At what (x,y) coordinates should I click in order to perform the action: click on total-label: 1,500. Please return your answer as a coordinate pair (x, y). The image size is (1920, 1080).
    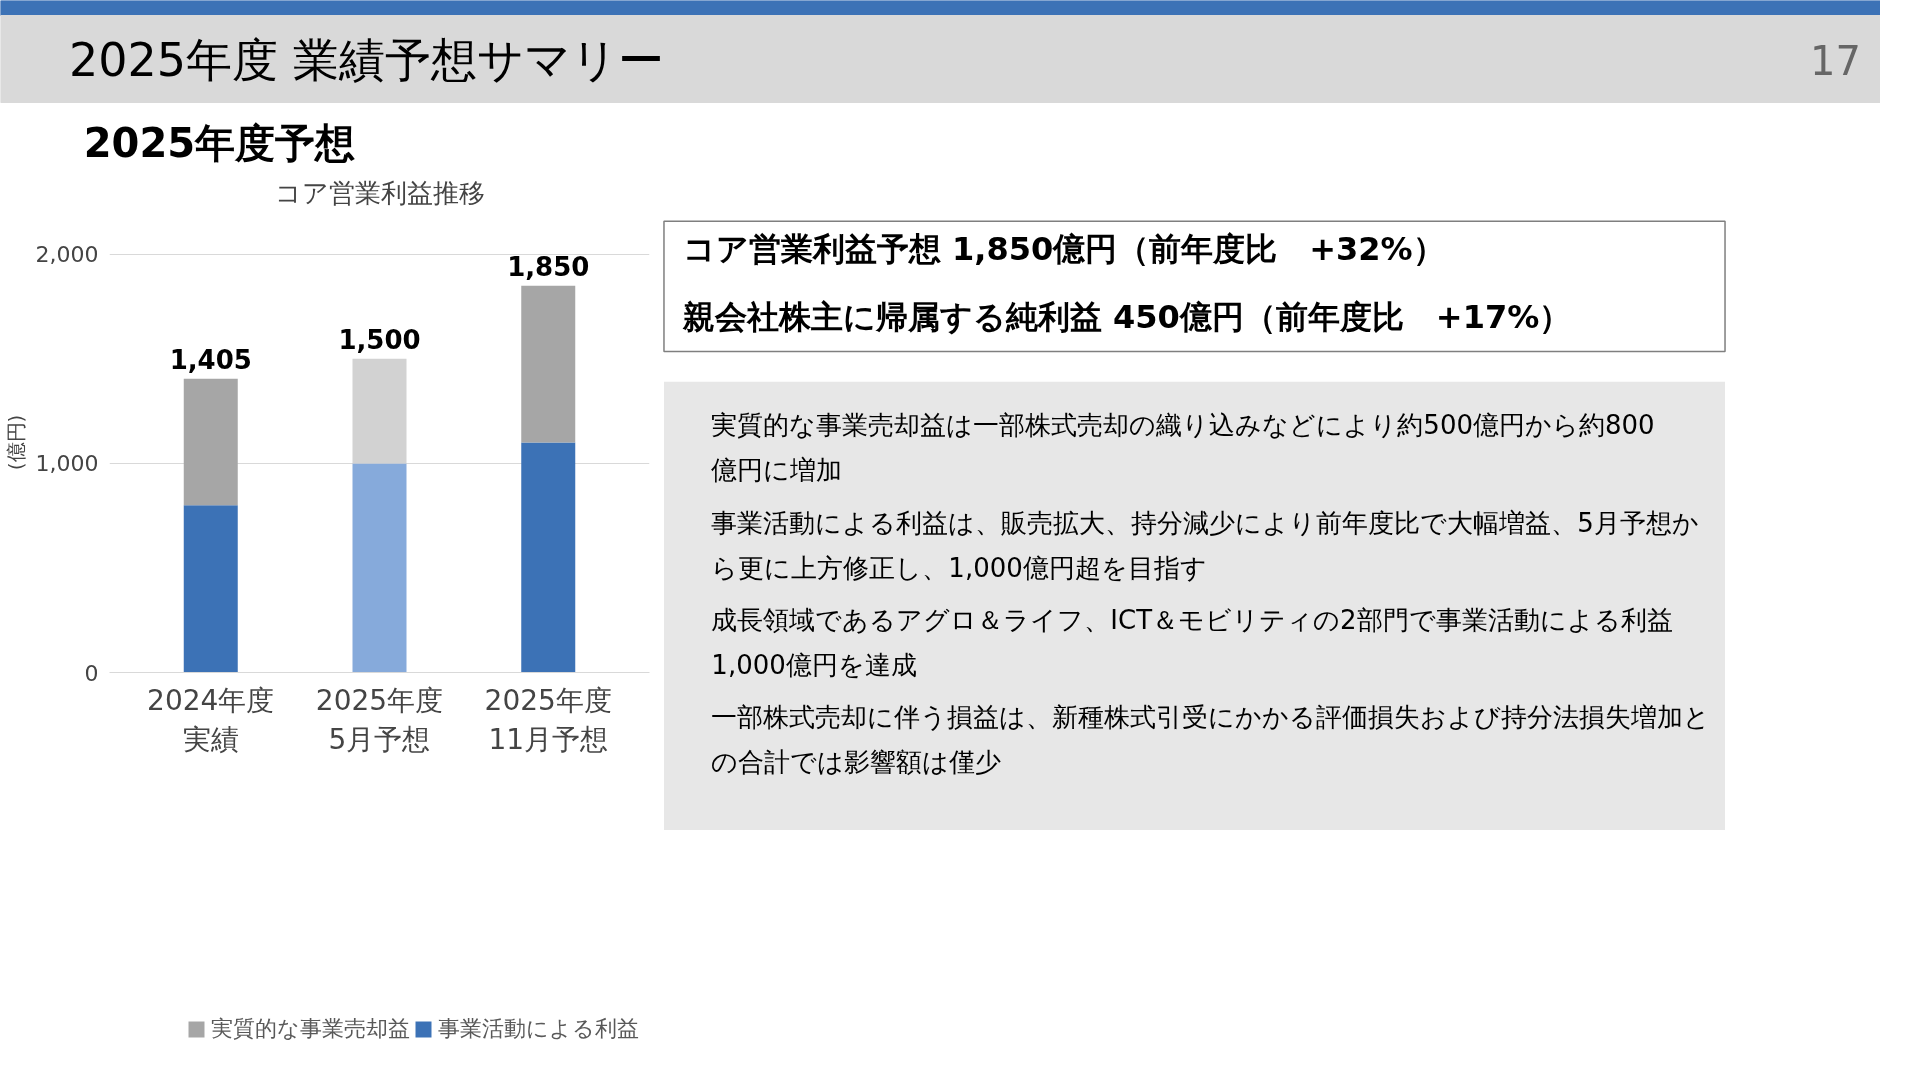
    Looking at the image, I should click on (379, 339).